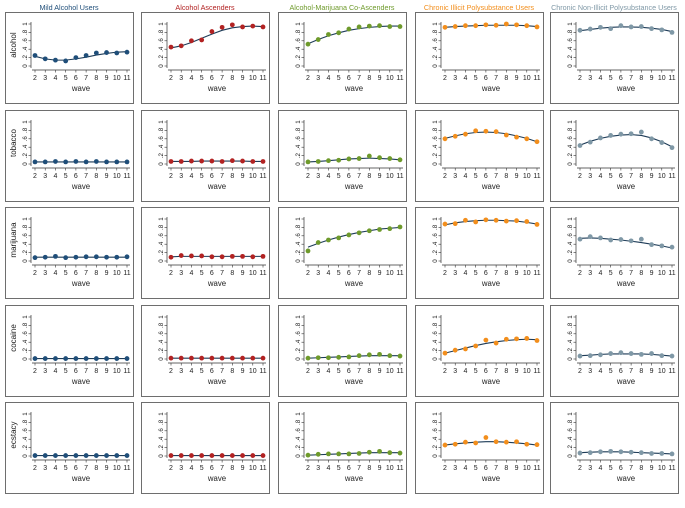 This screenshot has width=685, height=508. Describe the element at coordinates (69, 7) in the screenshot. I see `panel-title-mild-alcohol-users: Mild Alcohol Users` at that location.